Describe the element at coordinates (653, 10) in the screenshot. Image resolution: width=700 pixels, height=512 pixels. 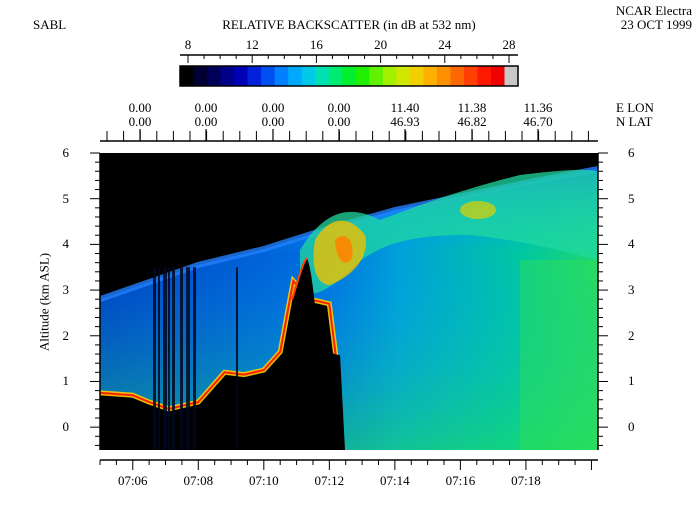
I see `header-aircraft: NCAR Electra` at that location.